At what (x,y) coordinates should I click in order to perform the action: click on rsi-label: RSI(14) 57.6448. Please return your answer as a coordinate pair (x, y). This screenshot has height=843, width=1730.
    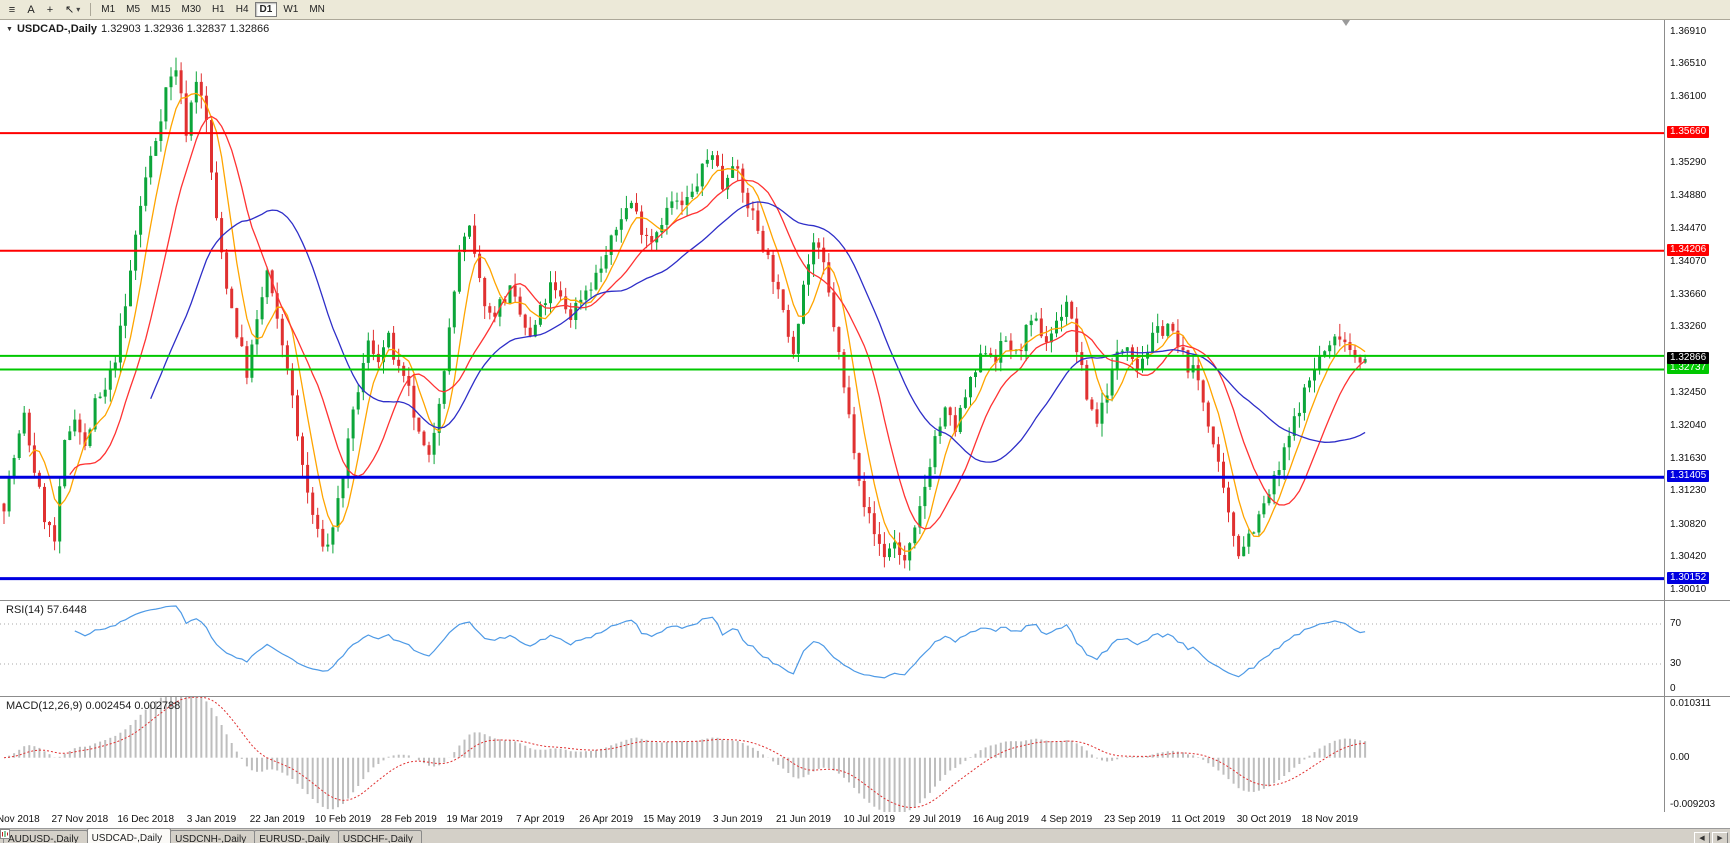
    Looking at the image, I should click on (46, 610).